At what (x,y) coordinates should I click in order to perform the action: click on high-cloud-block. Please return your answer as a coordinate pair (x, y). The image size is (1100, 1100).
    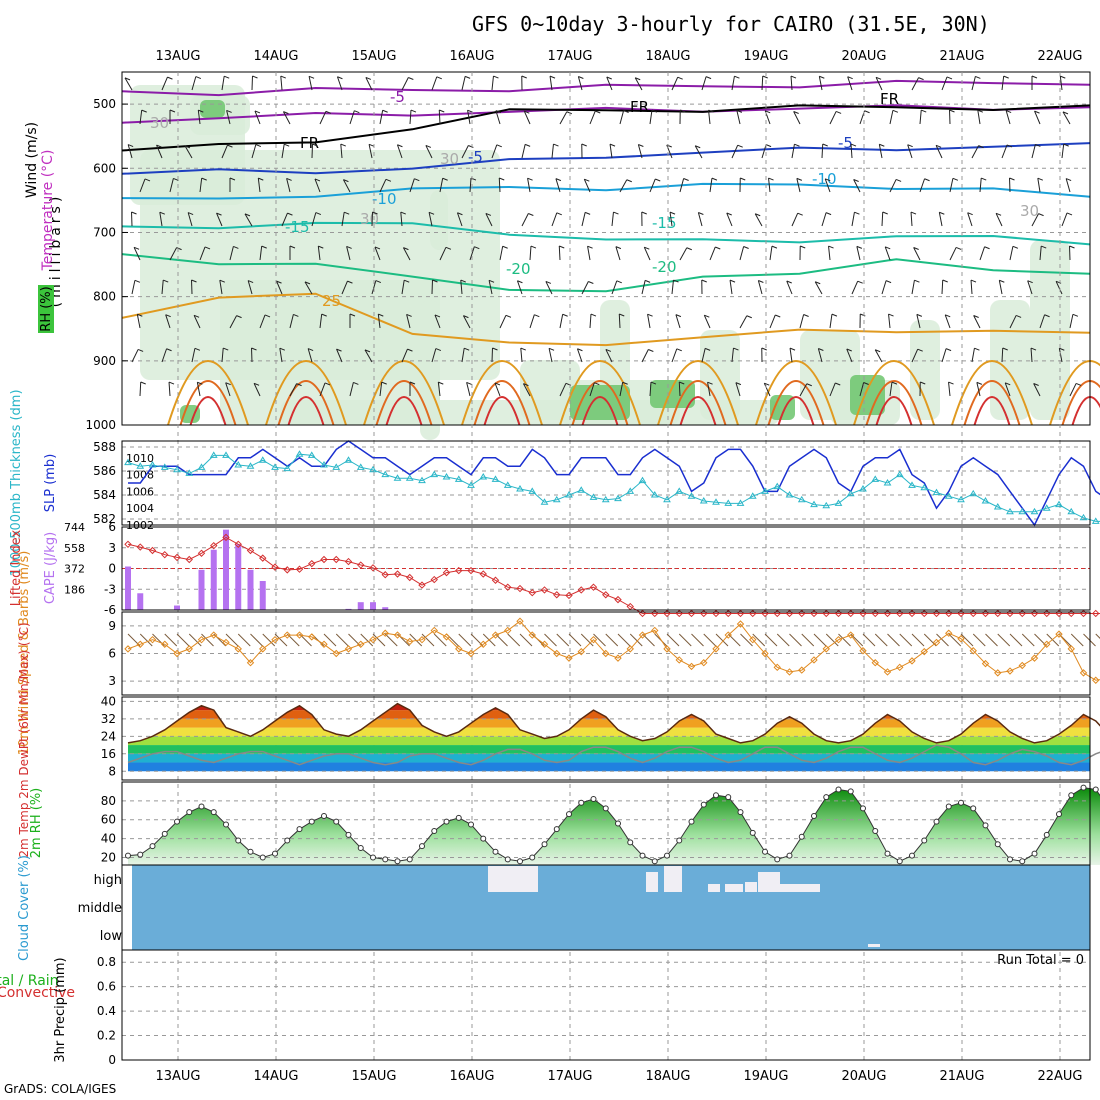
    Looking at the image, I should click on (769, 882).